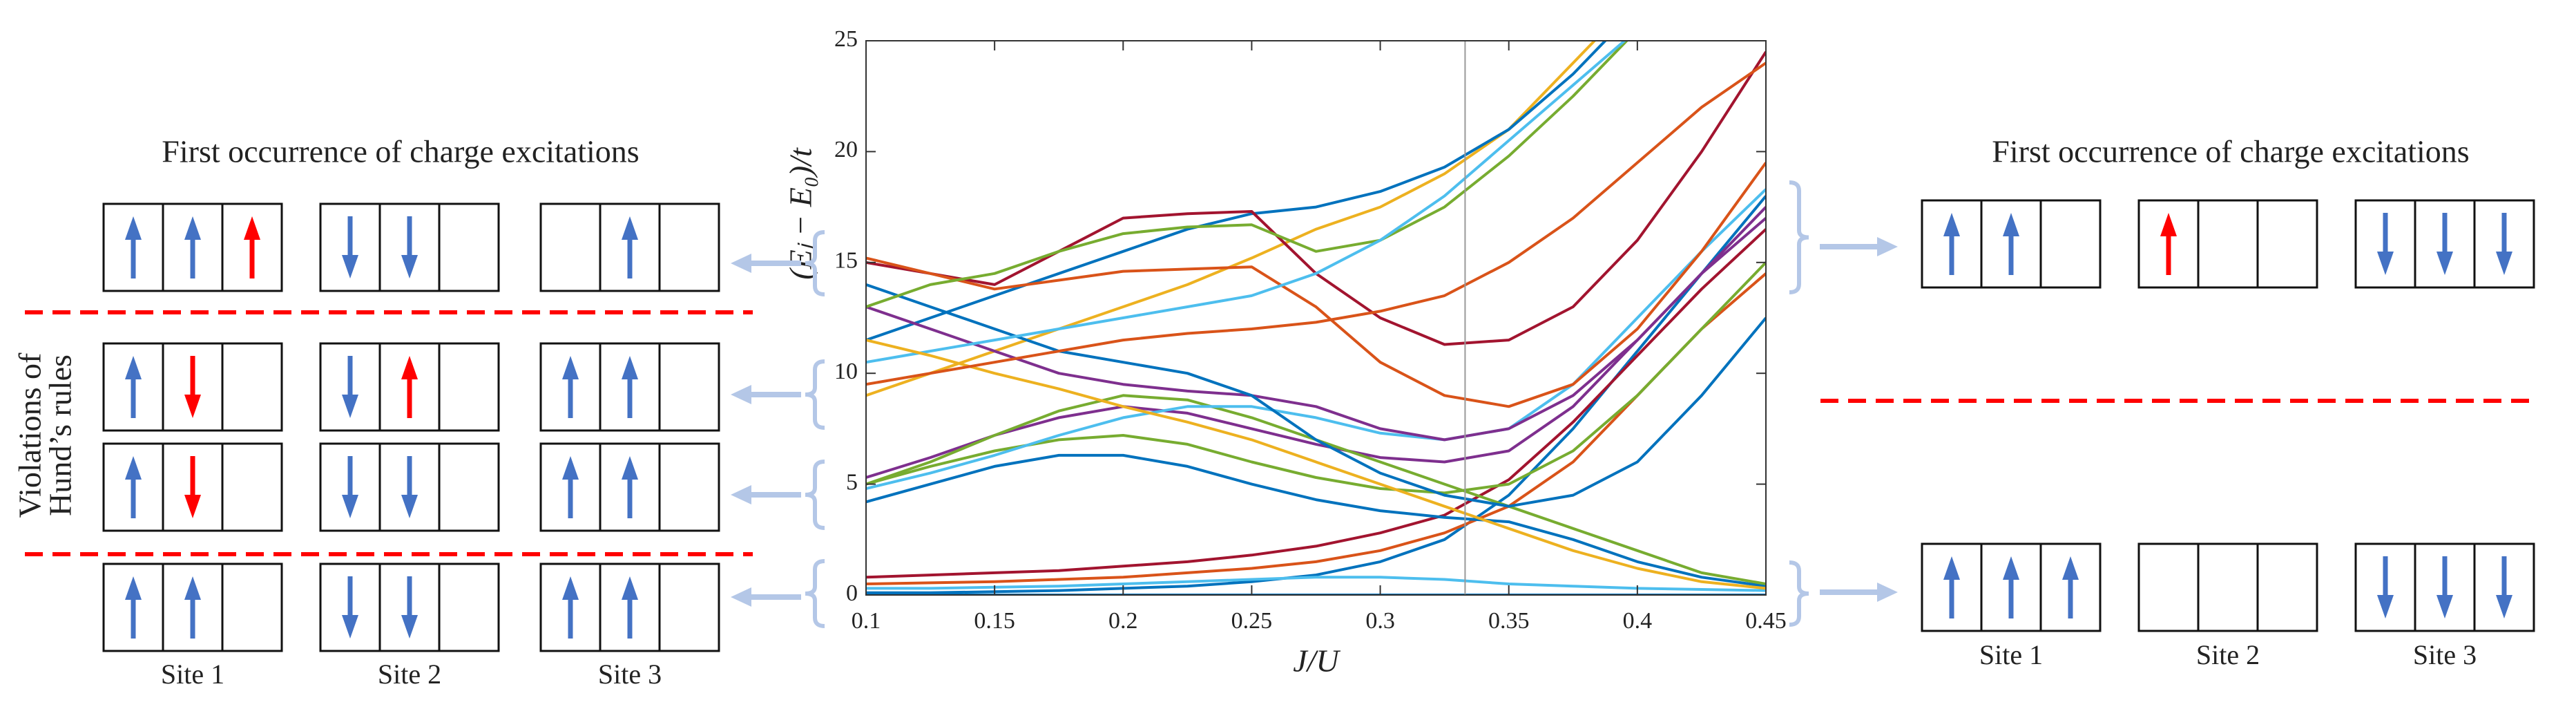  What do you see at coordinates (866, 621) in the screenshot?
I see `x-tick-label: 0.1` at bounding box center [866, 621].